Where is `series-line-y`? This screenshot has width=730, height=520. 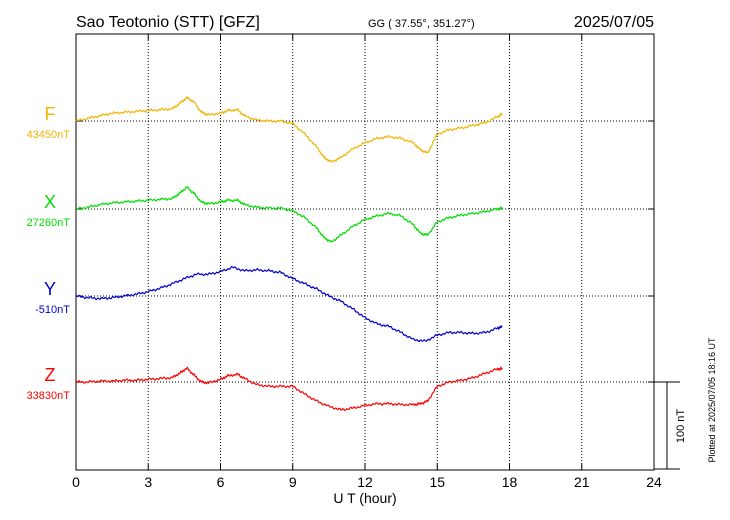 series-line-y is located at coordinates (289, 304).